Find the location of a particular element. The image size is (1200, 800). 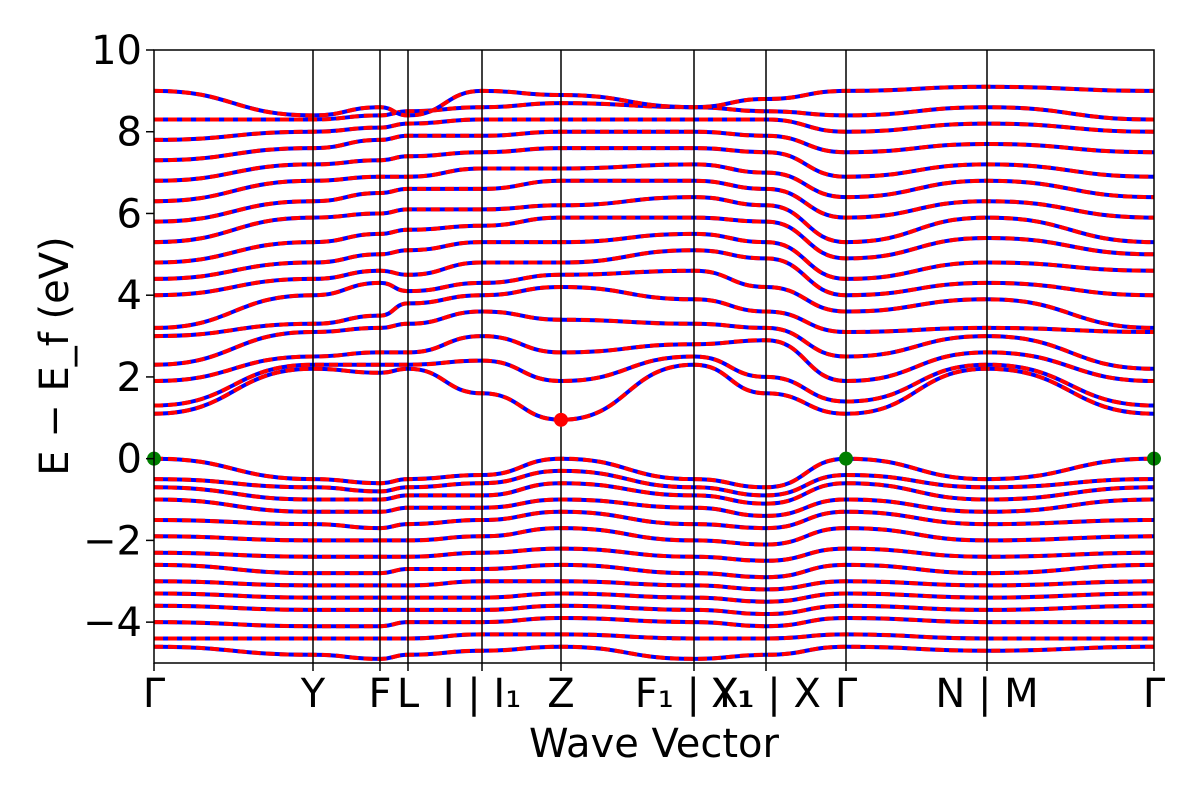

y-axis-label: E − E_f (eV) is located at coordinates (55, 355).